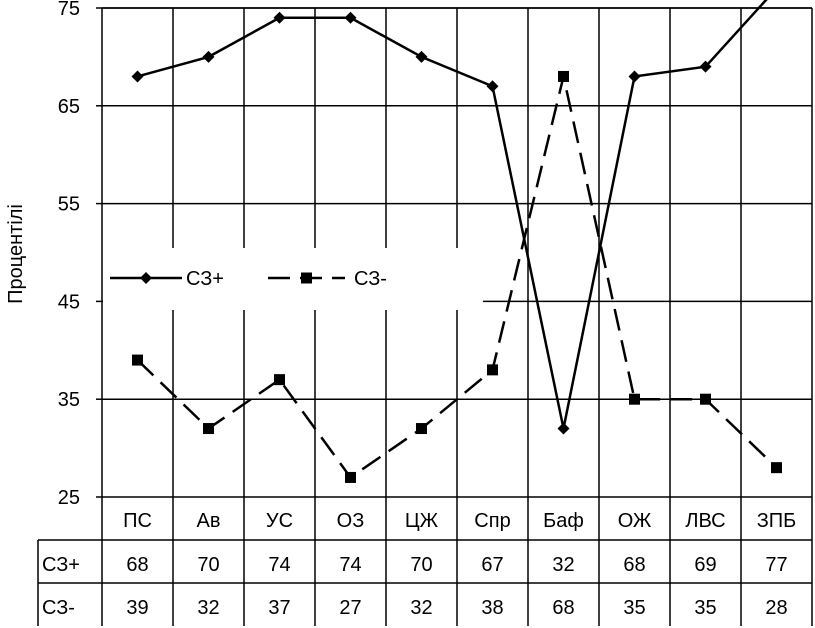 The height and width of the screenshot is (628, 815). What do you see at coordinates (422, 521) in the screenshot?
I see `x-tick-label: ЦЖ` at bounding box center [422, 521].